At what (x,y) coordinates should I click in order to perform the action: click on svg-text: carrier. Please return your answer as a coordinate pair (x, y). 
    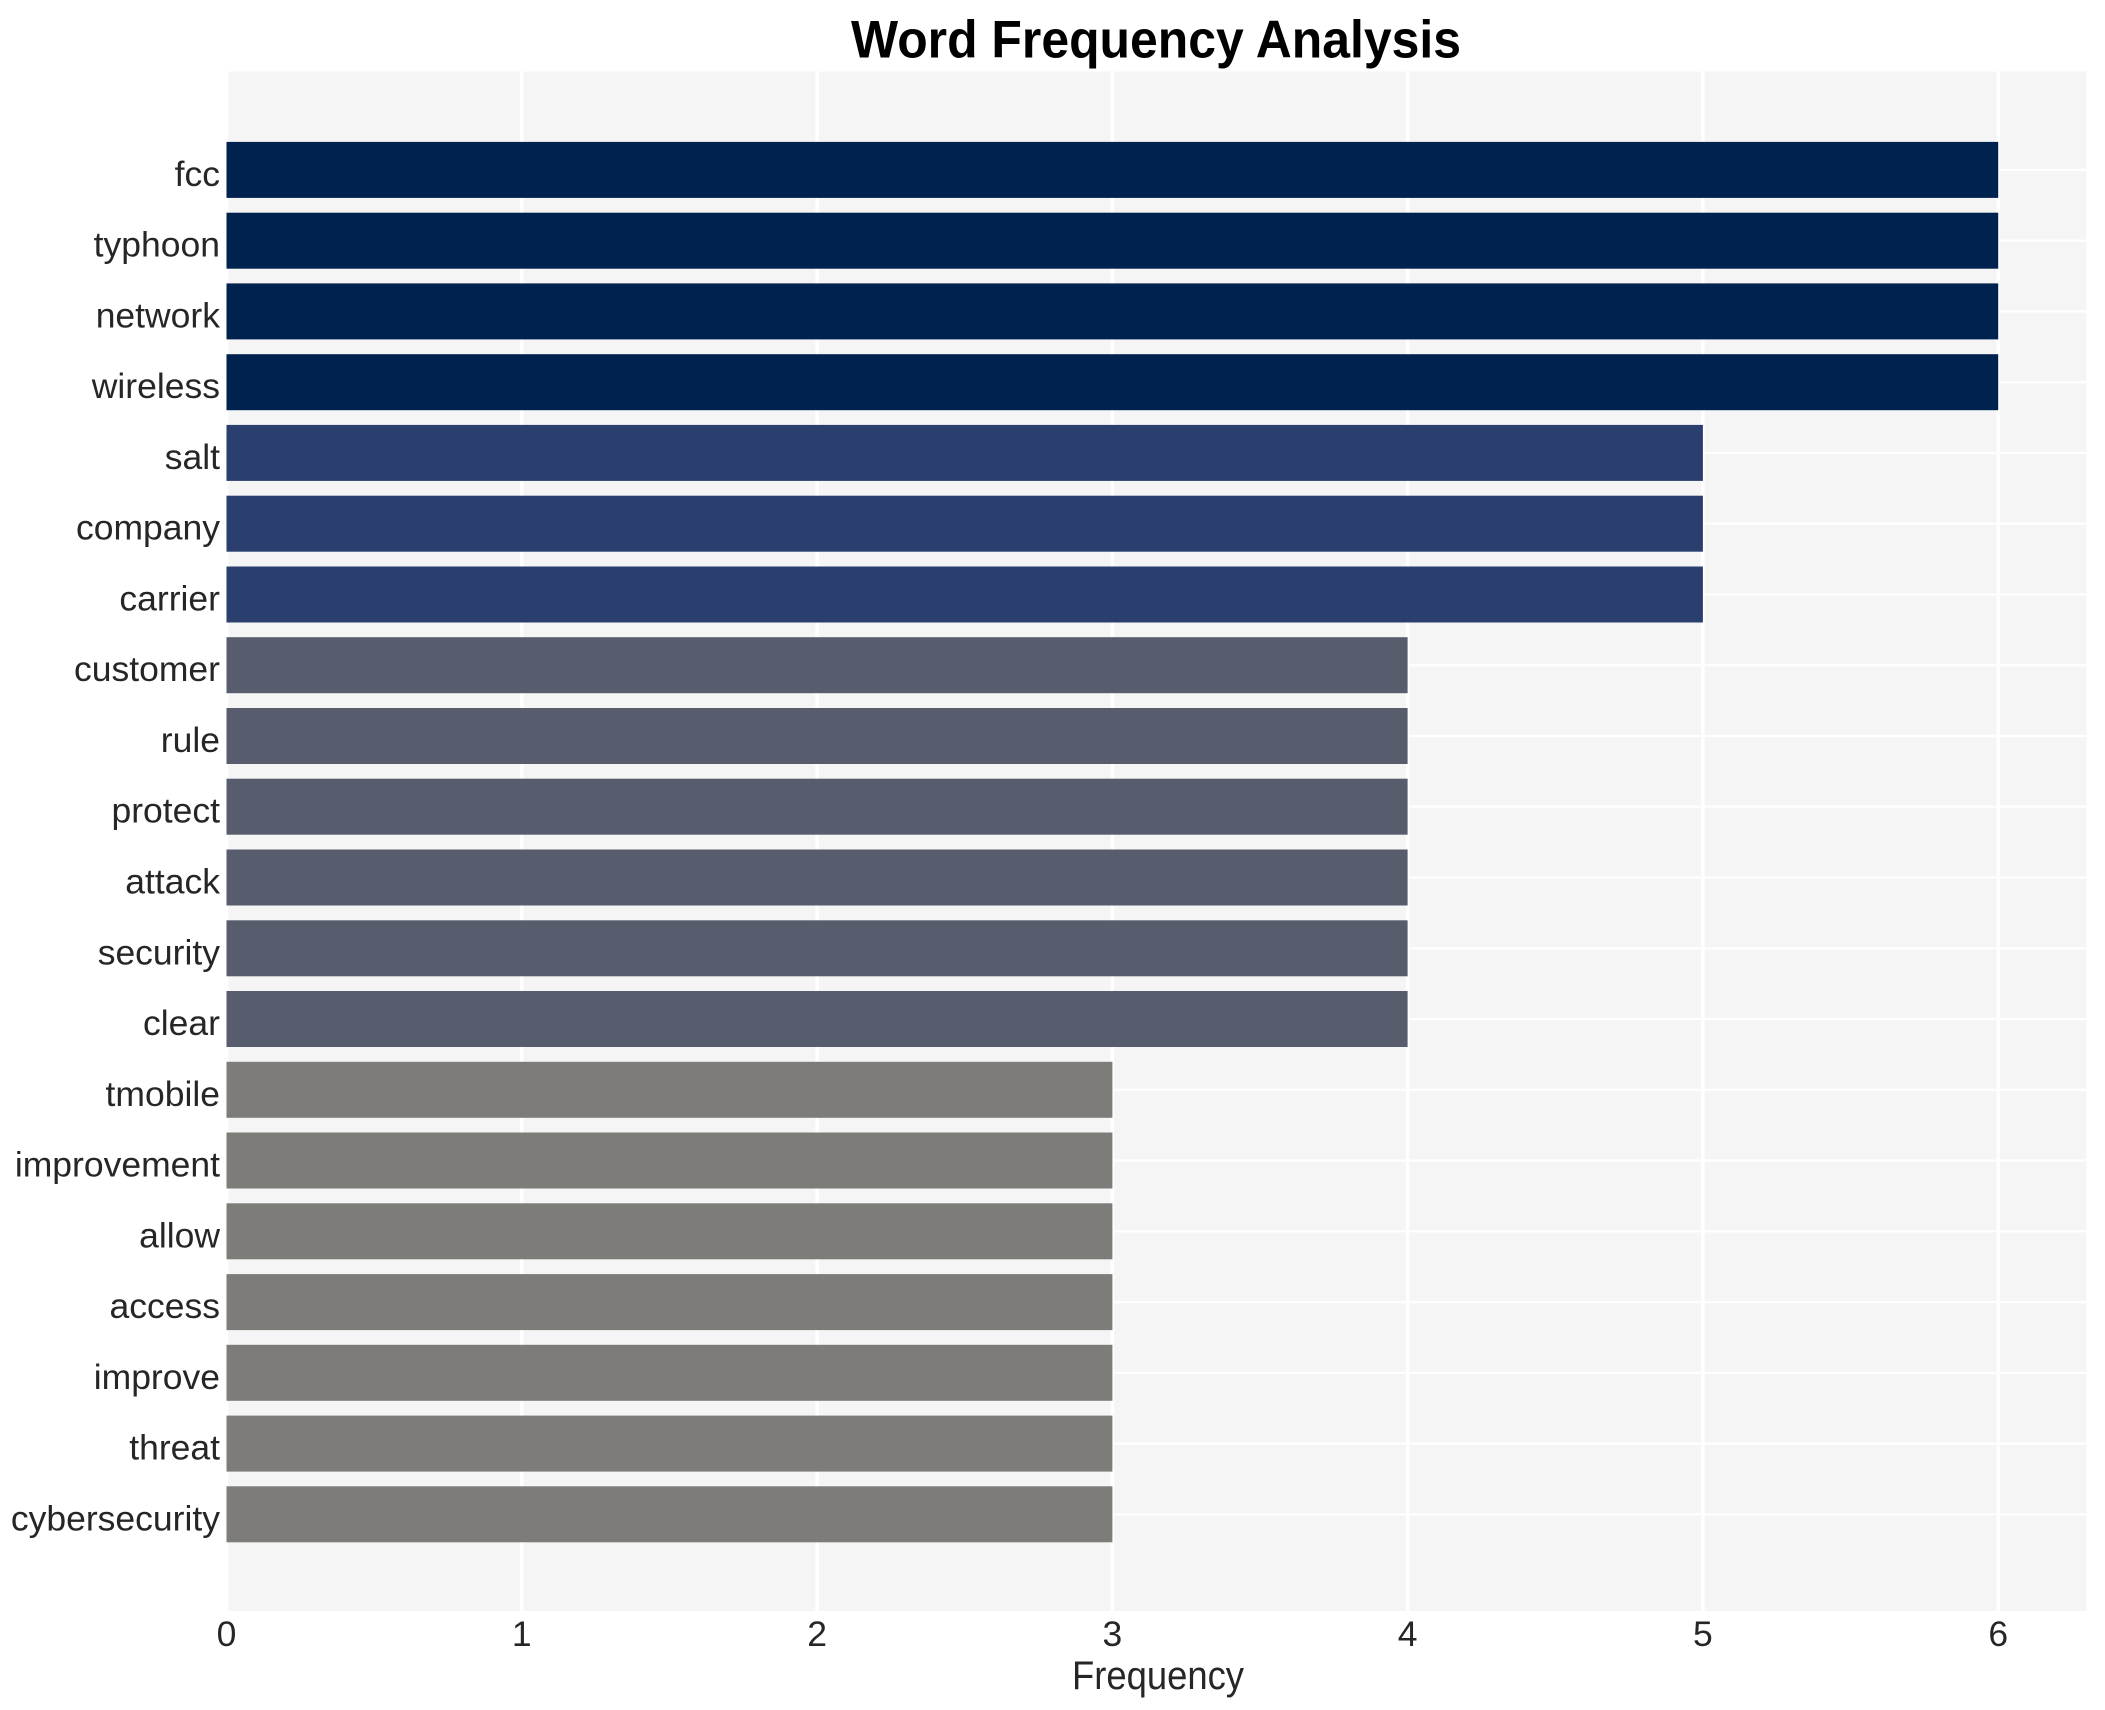
    Looking at the image, I should click on (169, 599).